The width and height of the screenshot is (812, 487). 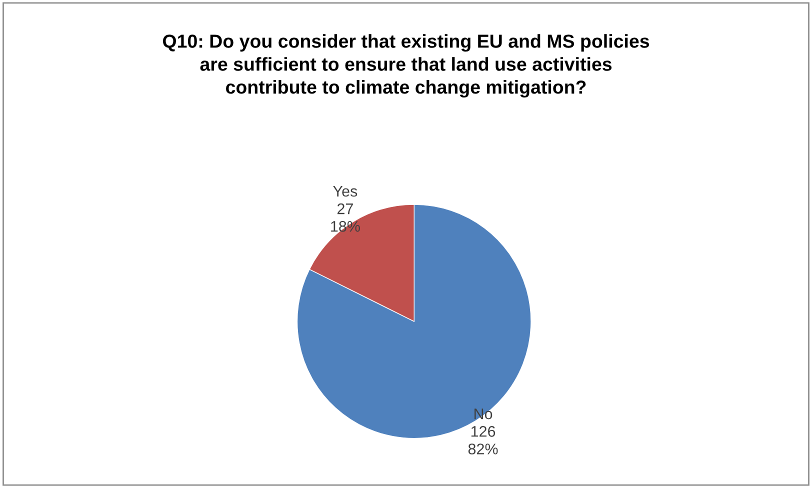 What do you see at coordinates (345, 191) in the screenshot?
I see `slice-label: Yes` at bounding box center [345, 191].